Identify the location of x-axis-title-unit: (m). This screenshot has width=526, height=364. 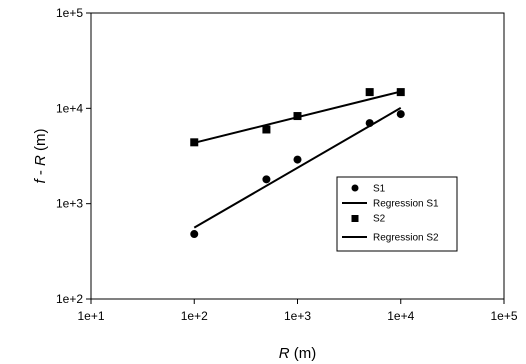
(303, 353).